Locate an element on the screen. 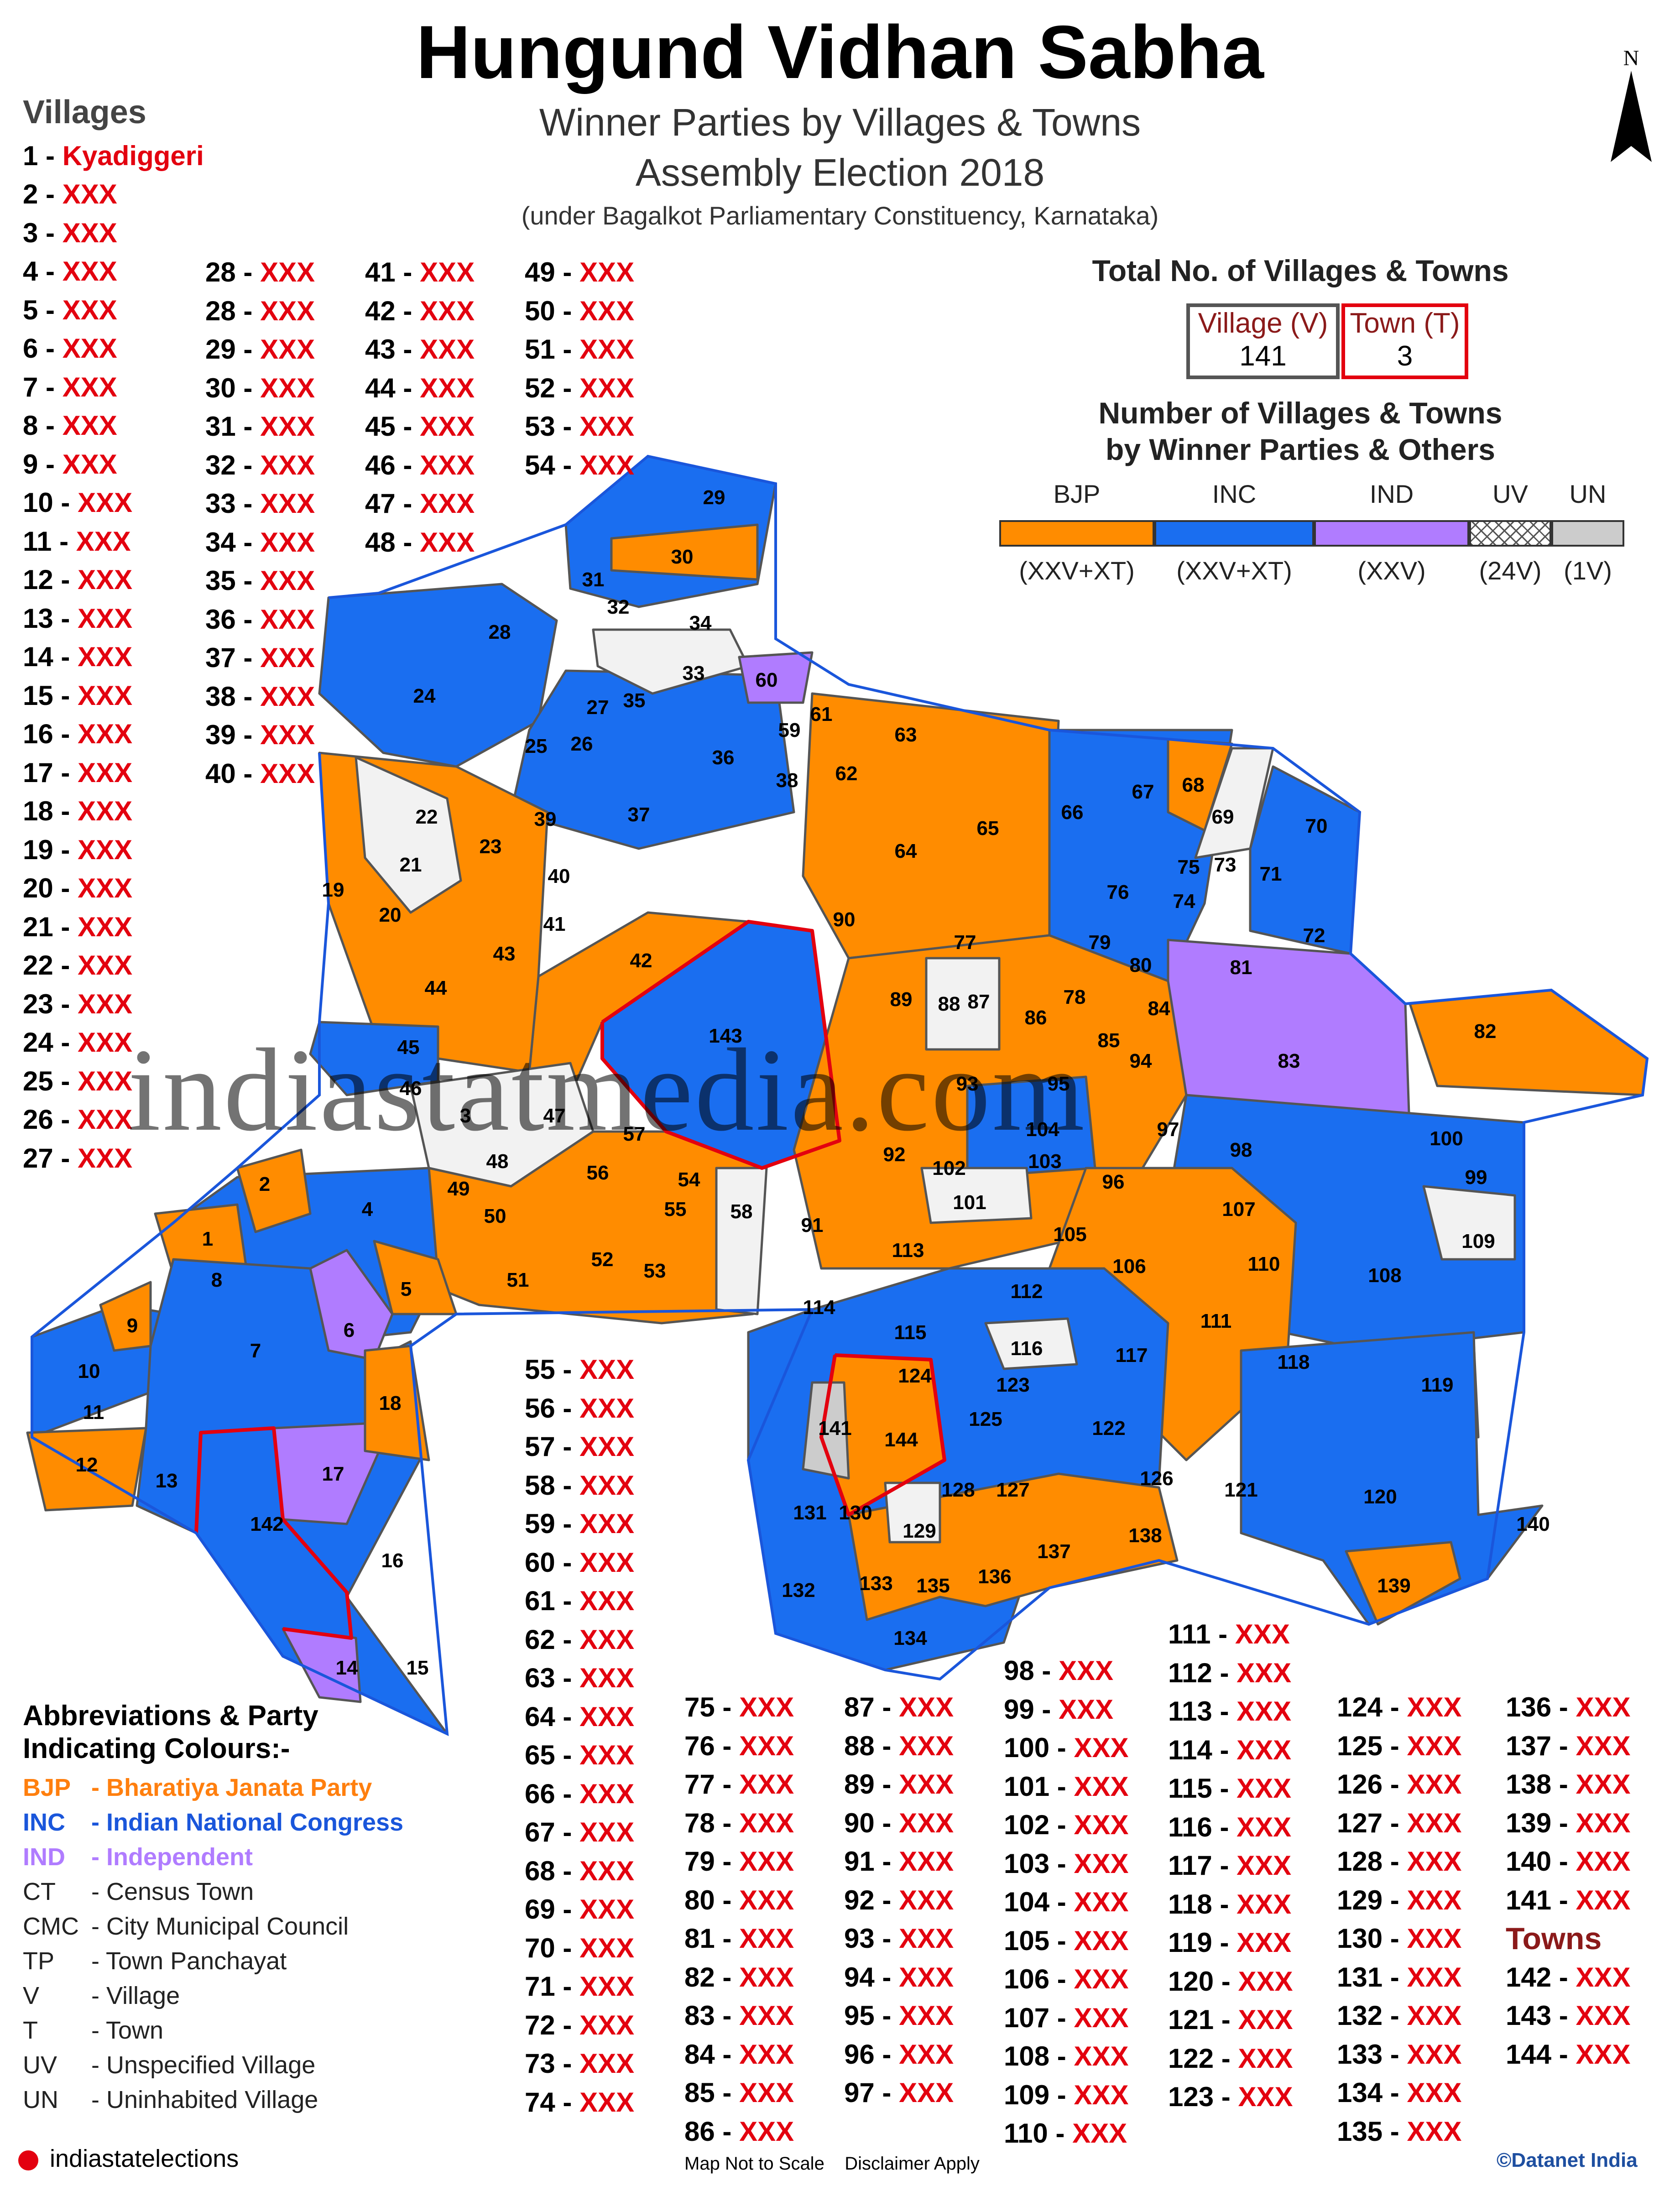 The width and height of the screenshot is (1680, 2191). map-region-label: 57 is located at coordinates (635, 1134).